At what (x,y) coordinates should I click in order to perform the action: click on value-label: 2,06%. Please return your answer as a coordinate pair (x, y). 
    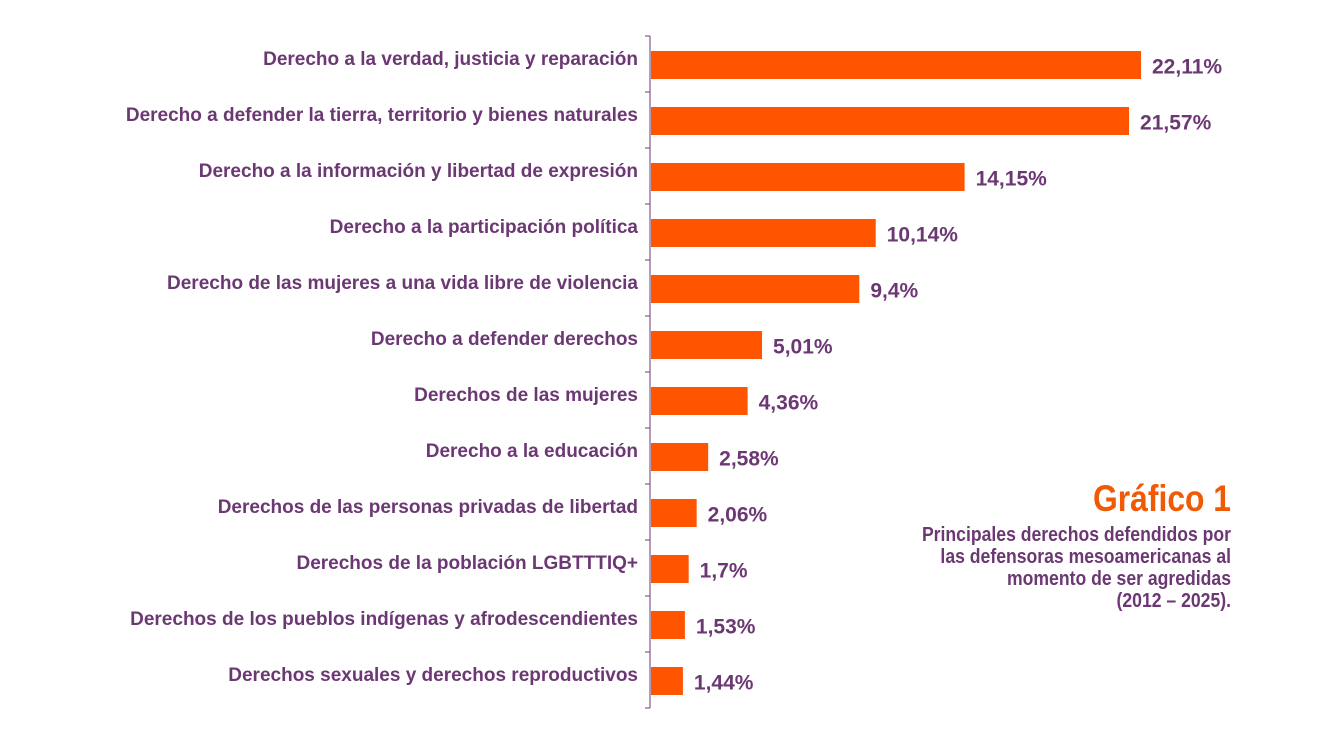
    Looking at the image, I should click on (738, 515).